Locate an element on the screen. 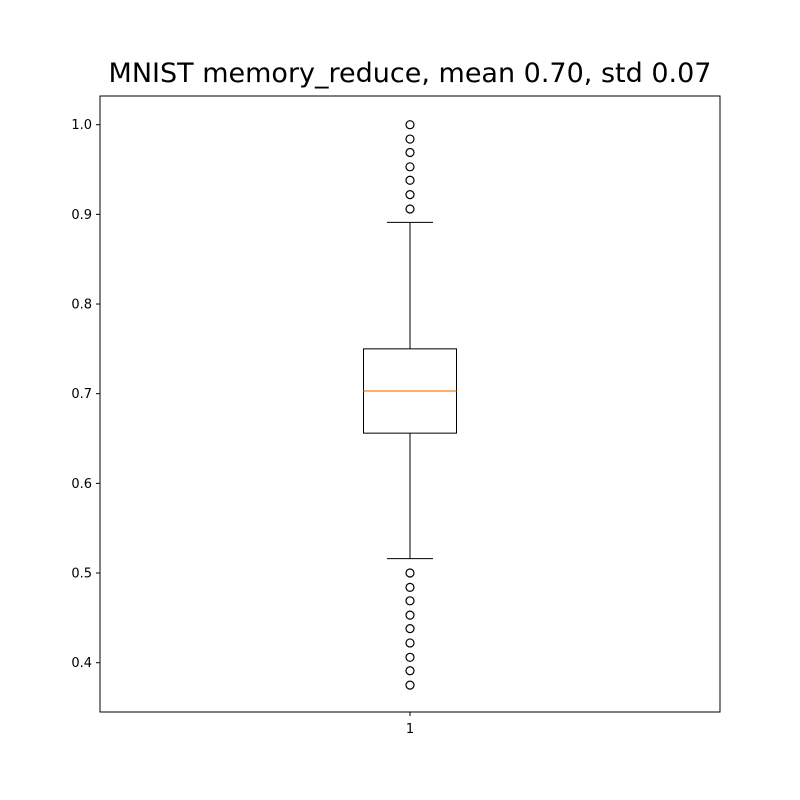  x-tick-label: 1 is located at coordinates (410, 729).